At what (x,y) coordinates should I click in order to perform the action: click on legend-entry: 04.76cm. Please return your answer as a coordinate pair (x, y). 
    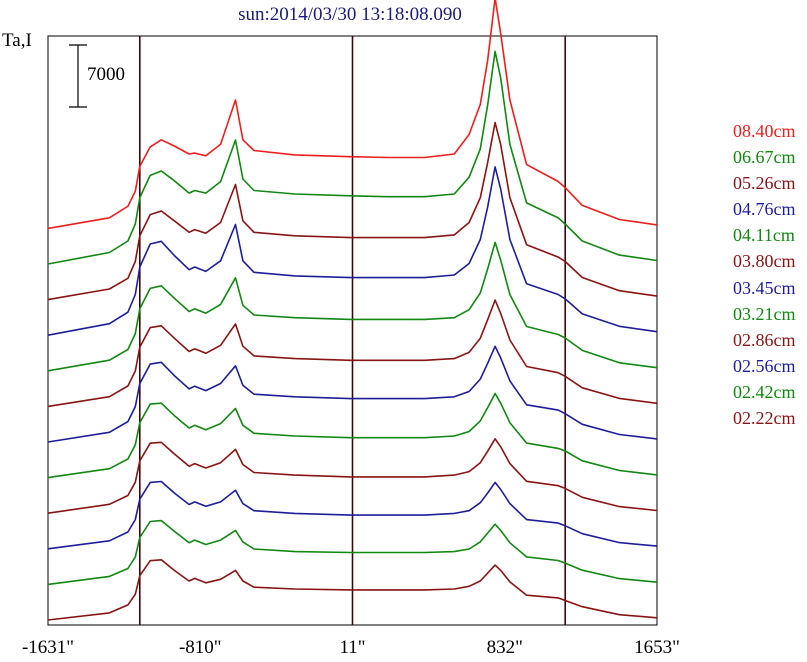
    Looking at the image, I should click on (764, 209).